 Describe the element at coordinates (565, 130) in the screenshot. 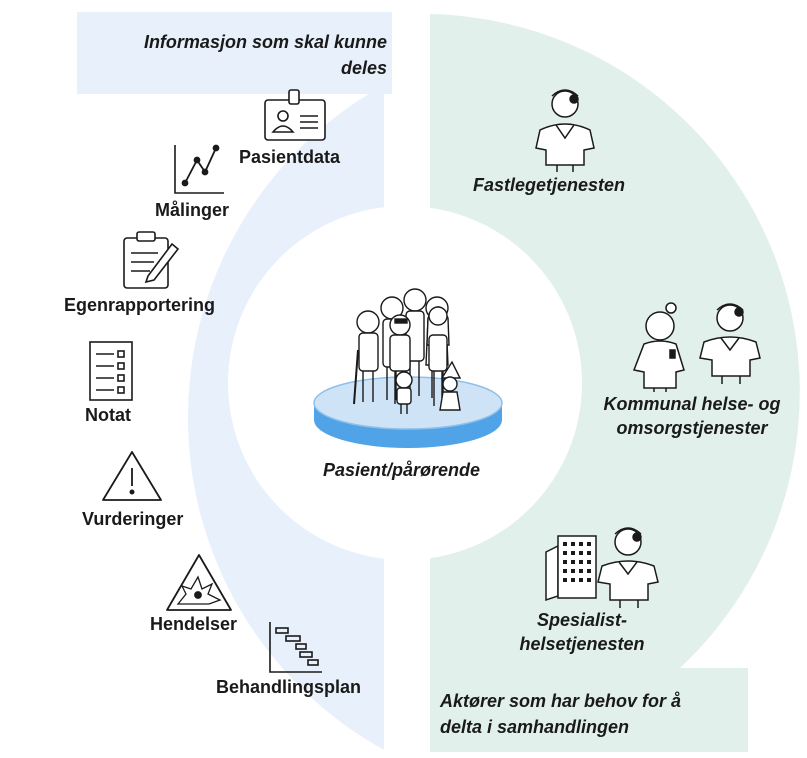

I see `doctor-figure-gp` at that location.